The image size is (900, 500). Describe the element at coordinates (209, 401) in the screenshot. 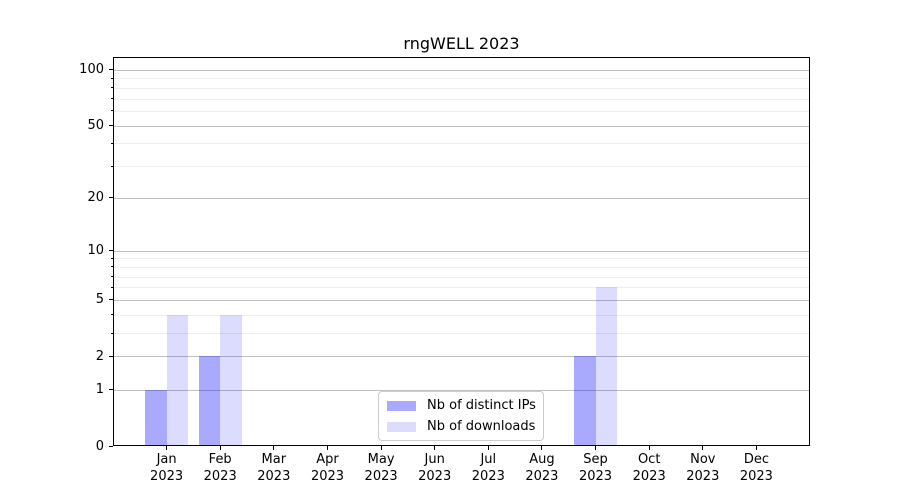

I see `bar-distinct-ips-feb` at that location.